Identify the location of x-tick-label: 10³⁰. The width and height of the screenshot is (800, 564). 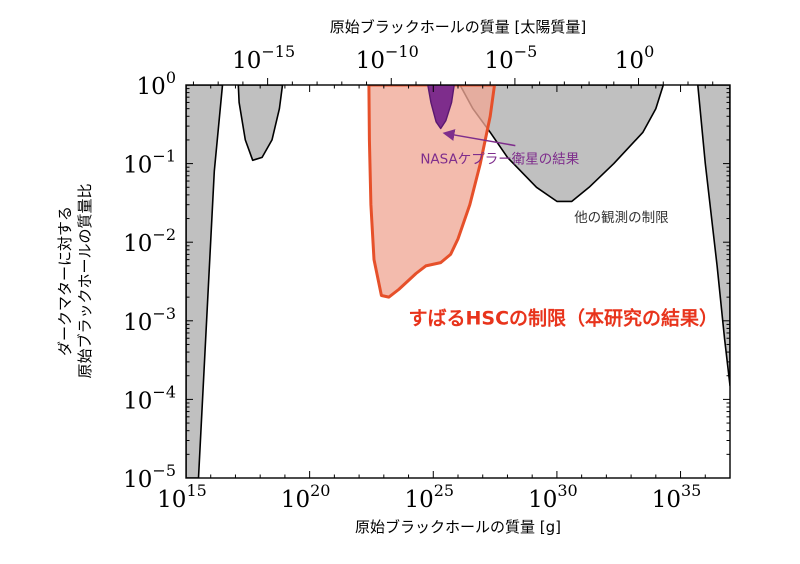
(553, 497).